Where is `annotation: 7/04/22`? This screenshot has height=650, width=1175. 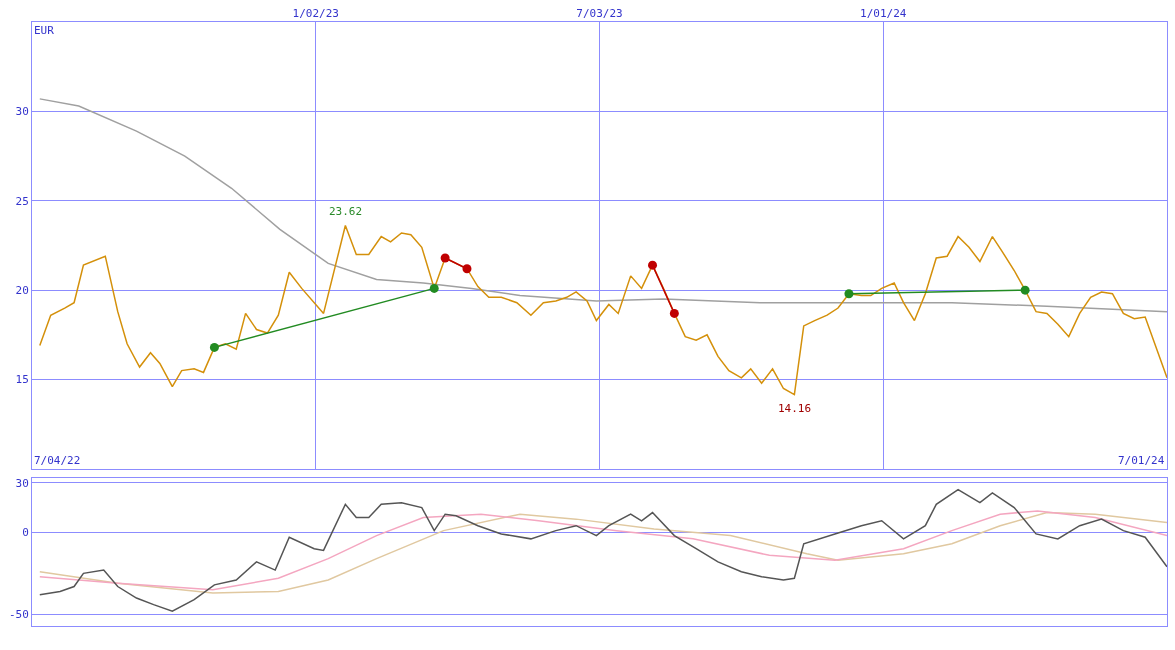 annotation: 7/04/22 is located at coordinates (57, 460).